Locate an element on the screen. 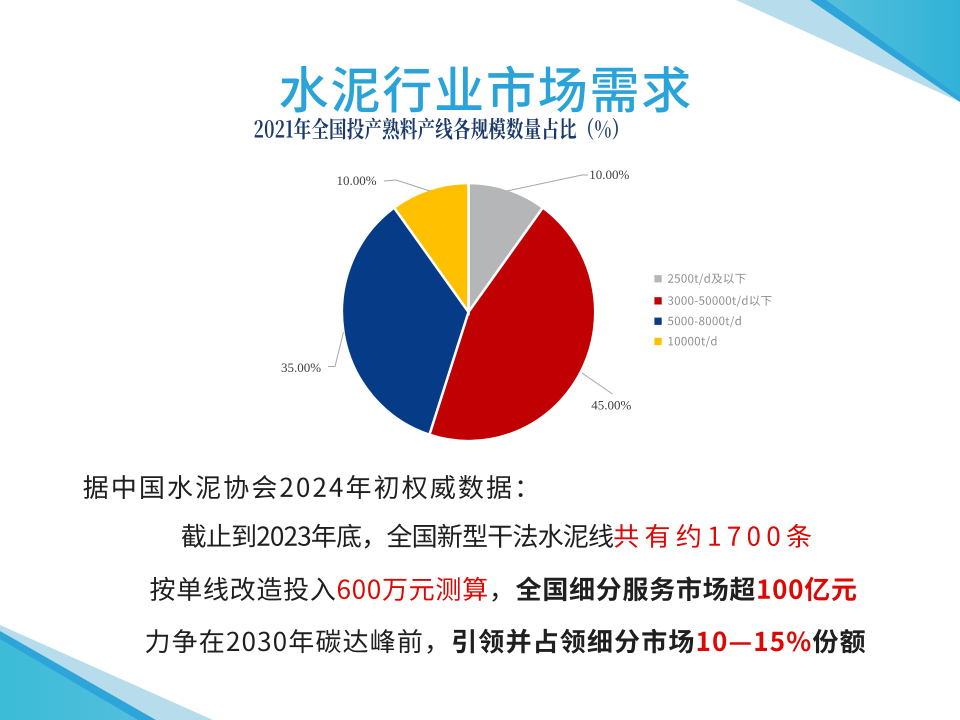  svg-text: 35.00% is located at coordinates (301, 367).